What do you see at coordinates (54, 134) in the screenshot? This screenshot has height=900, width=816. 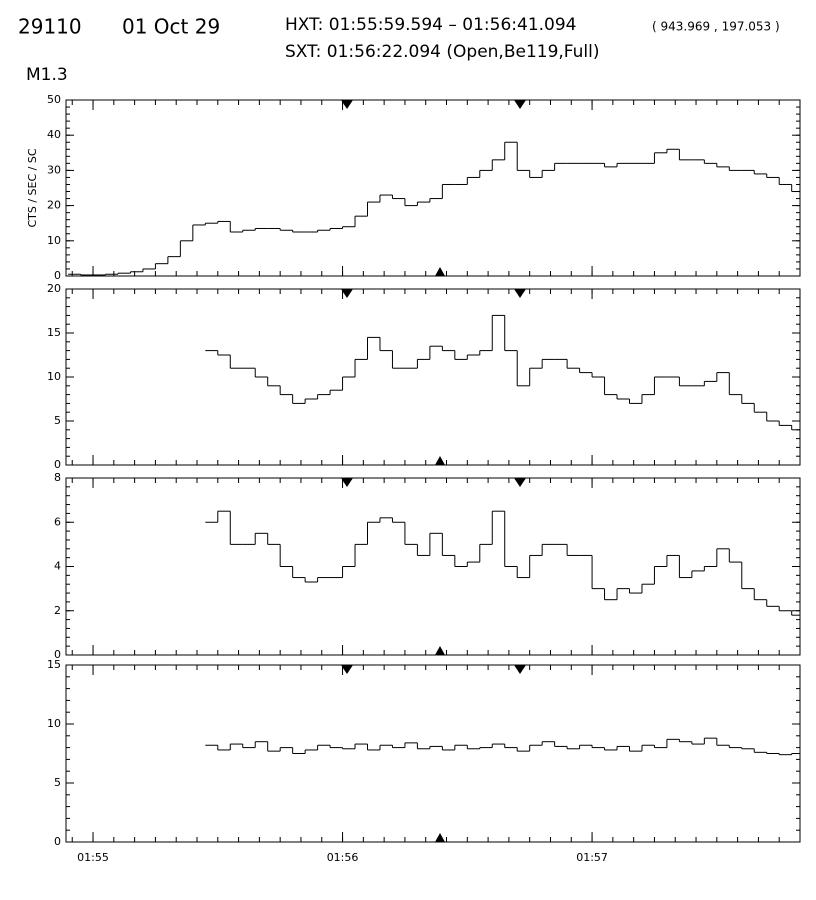 I see `y-tick-label: 40` at bounding box center [54, 134].